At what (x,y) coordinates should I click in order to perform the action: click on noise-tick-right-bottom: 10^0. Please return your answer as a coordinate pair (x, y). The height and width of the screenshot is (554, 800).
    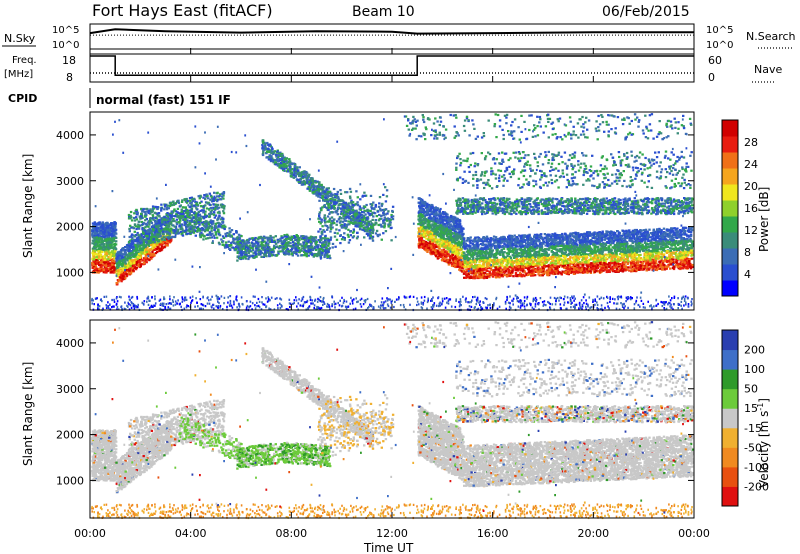
    Looking at the image, I should click on (719, 45).